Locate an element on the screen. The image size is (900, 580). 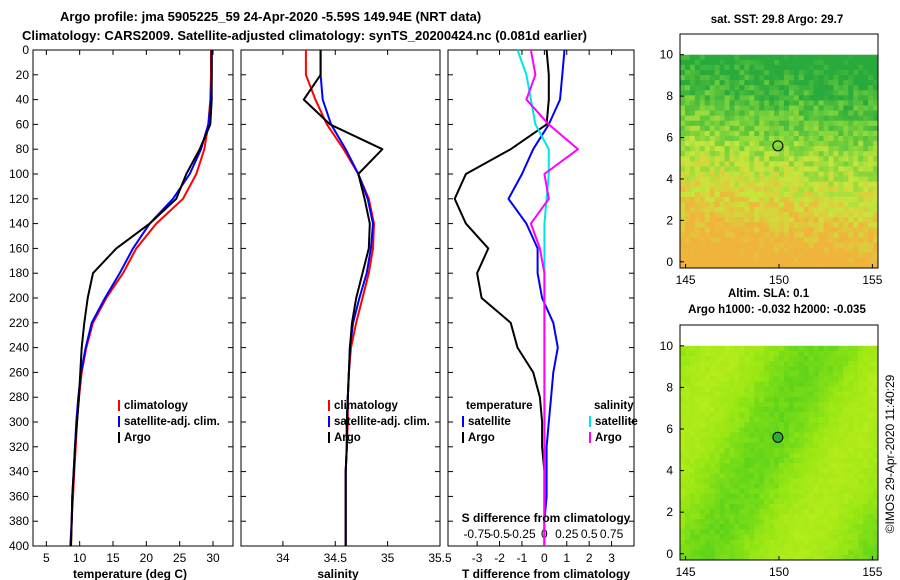
temperature-legend: climatology satellite-adj. clim. Argo is located at coordinates (169, 422).